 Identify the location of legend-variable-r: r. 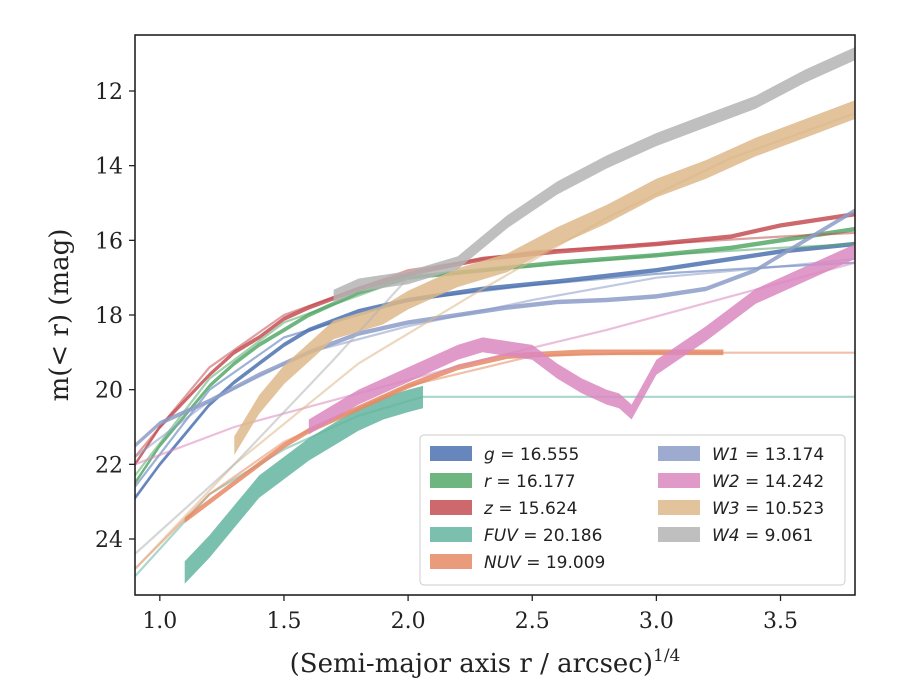
(488, 482).